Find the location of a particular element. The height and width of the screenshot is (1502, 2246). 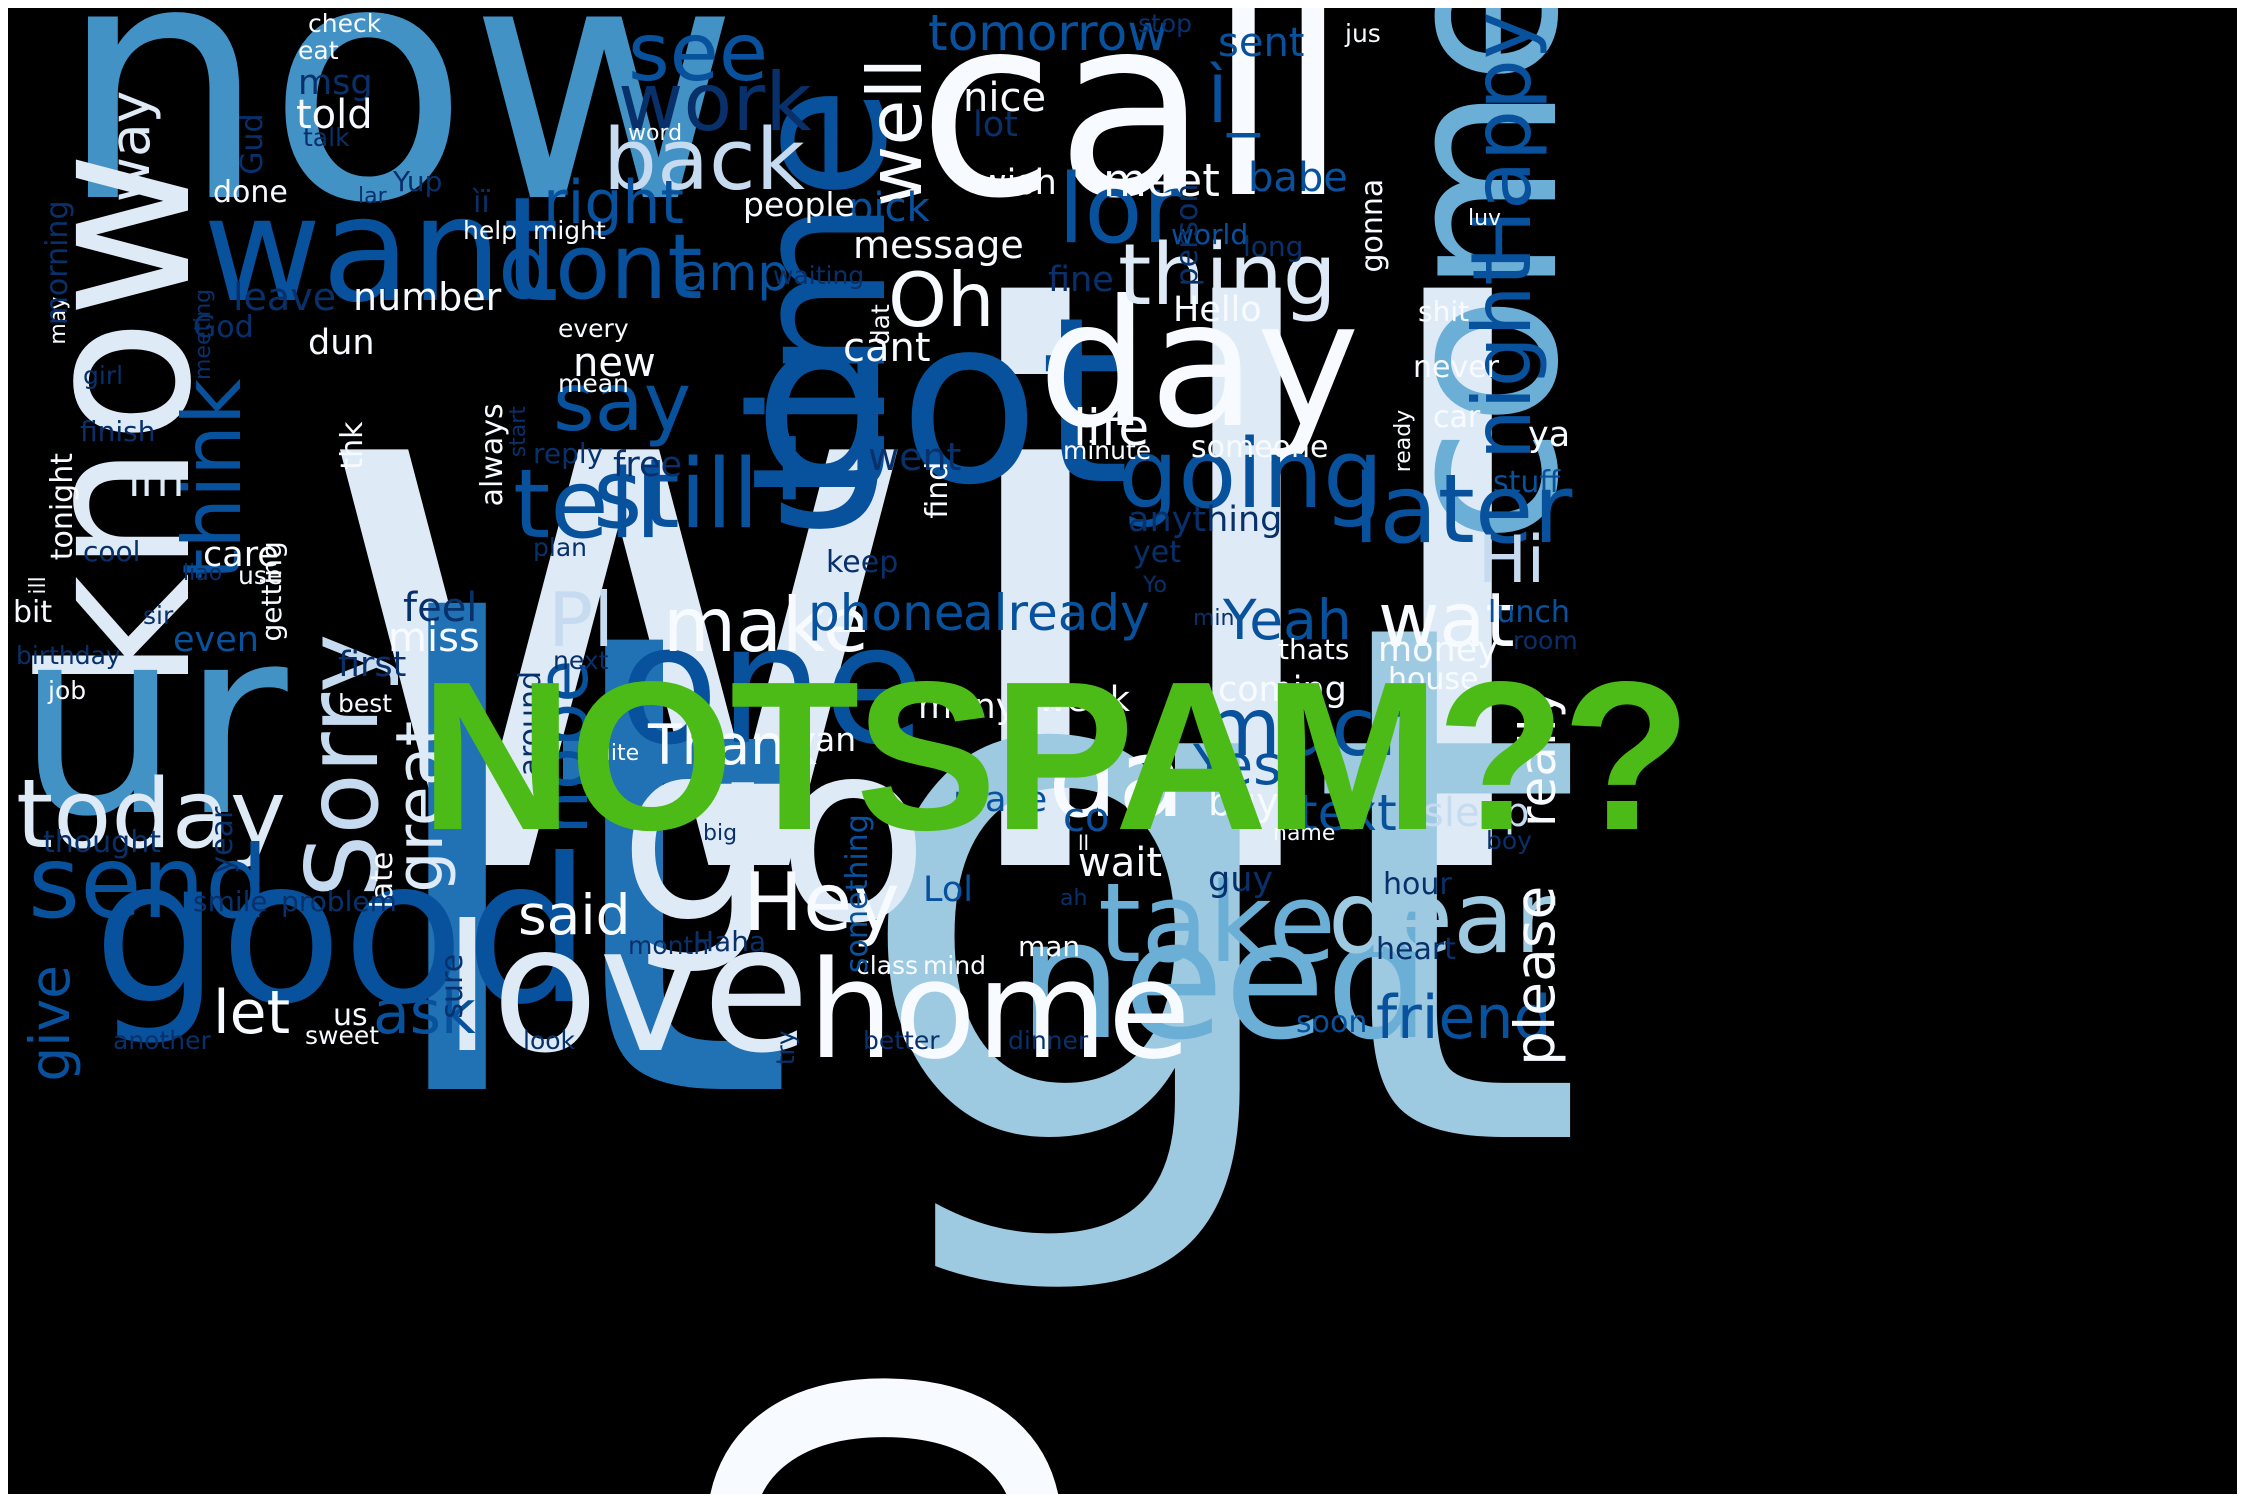

word-liao: liao is located at coordinates (203, 573).